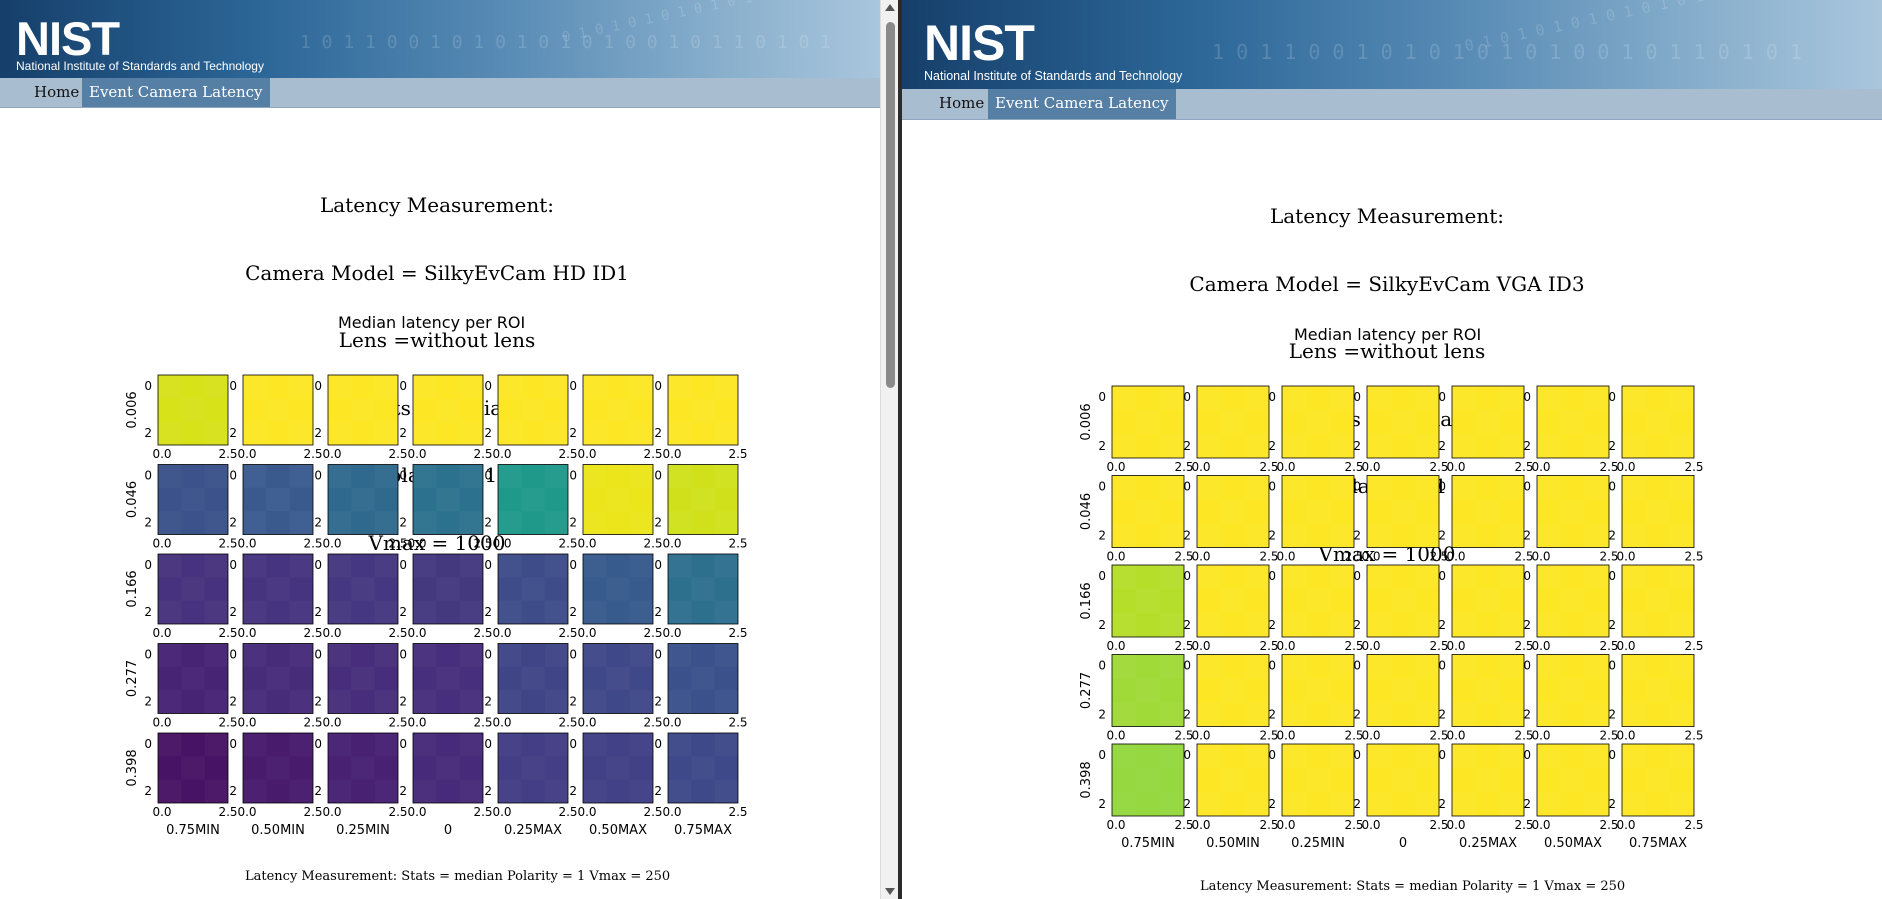 Image resolution: width=1882 pixels, height=899 pixels. Describe the element at coordinates (618, 830) in the screenshot. I see `column-label: 0.50MAX` at that location.